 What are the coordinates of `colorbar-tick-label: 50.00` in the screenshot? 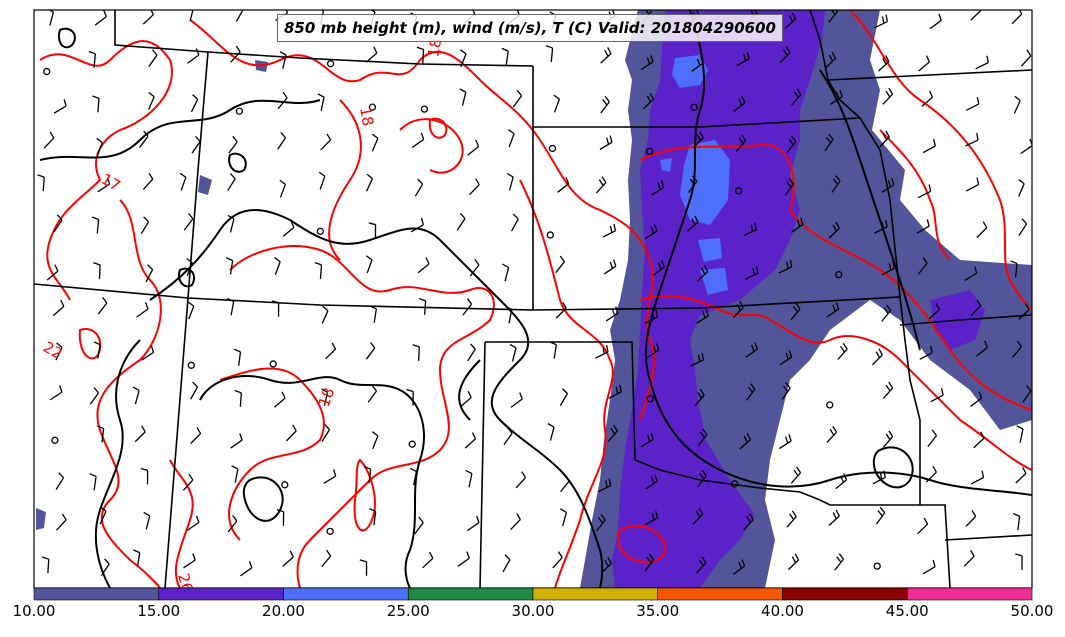 It's located at (1032, 611).